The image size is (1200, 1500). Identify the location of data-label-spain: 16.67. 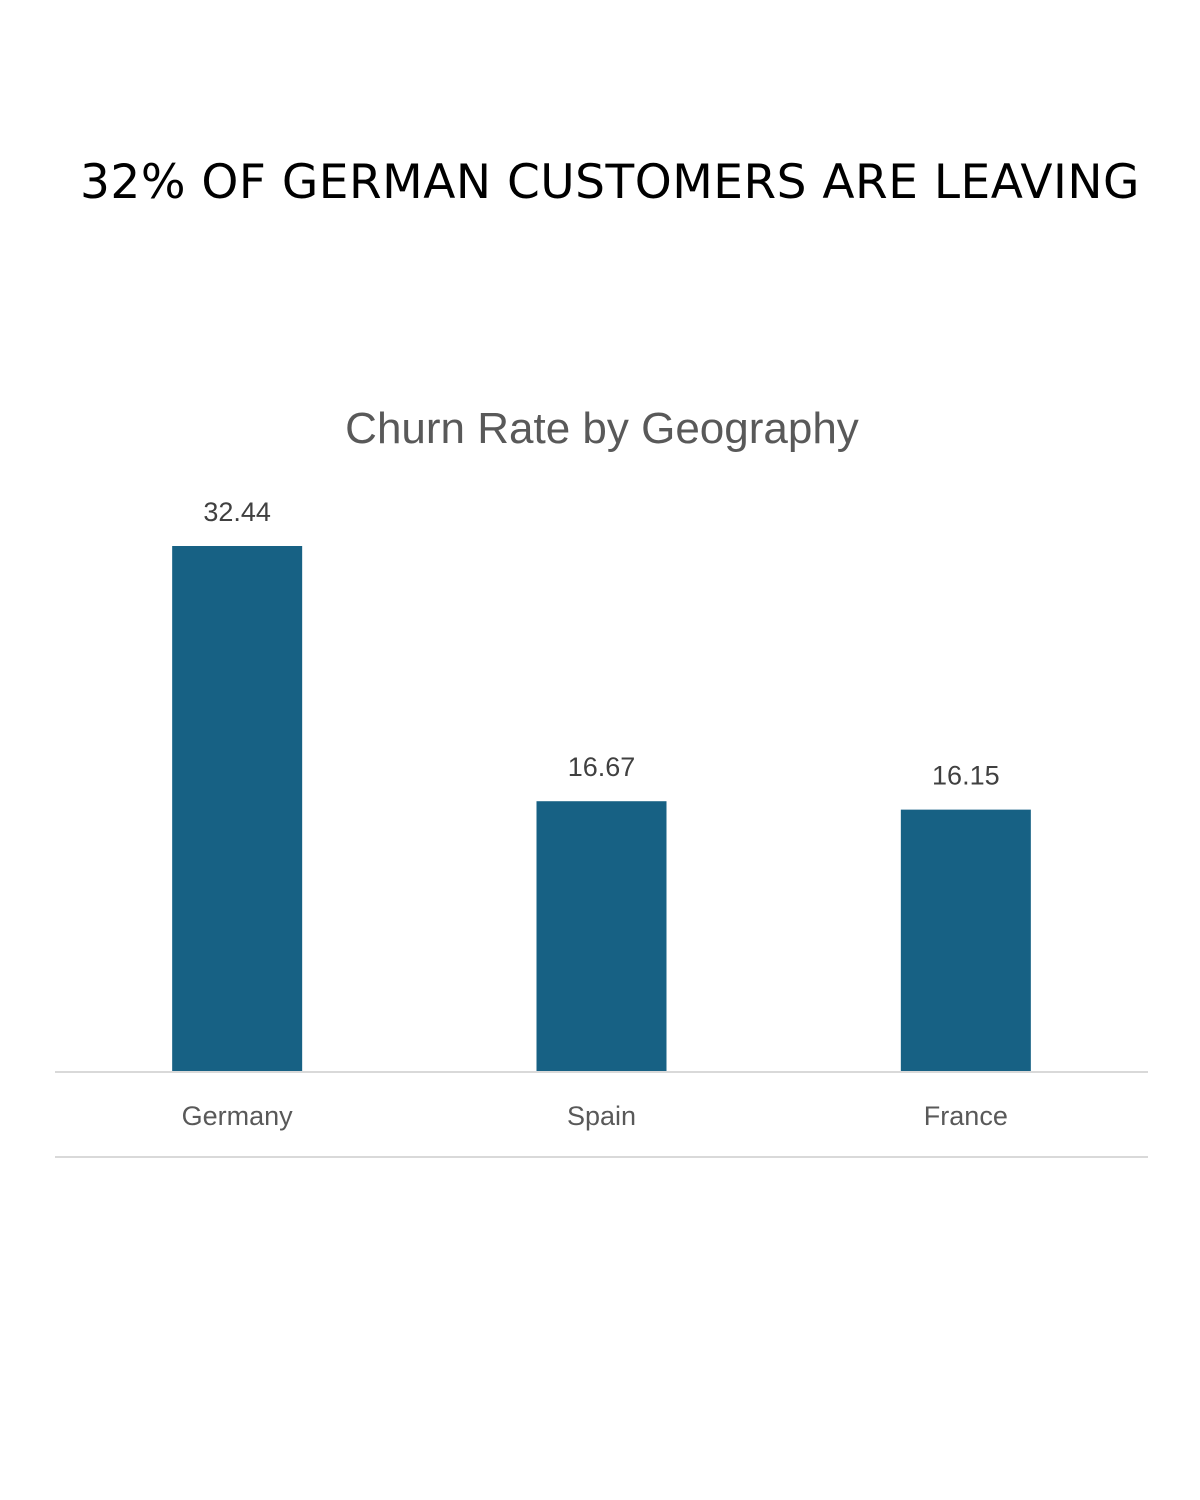
(602, 767).